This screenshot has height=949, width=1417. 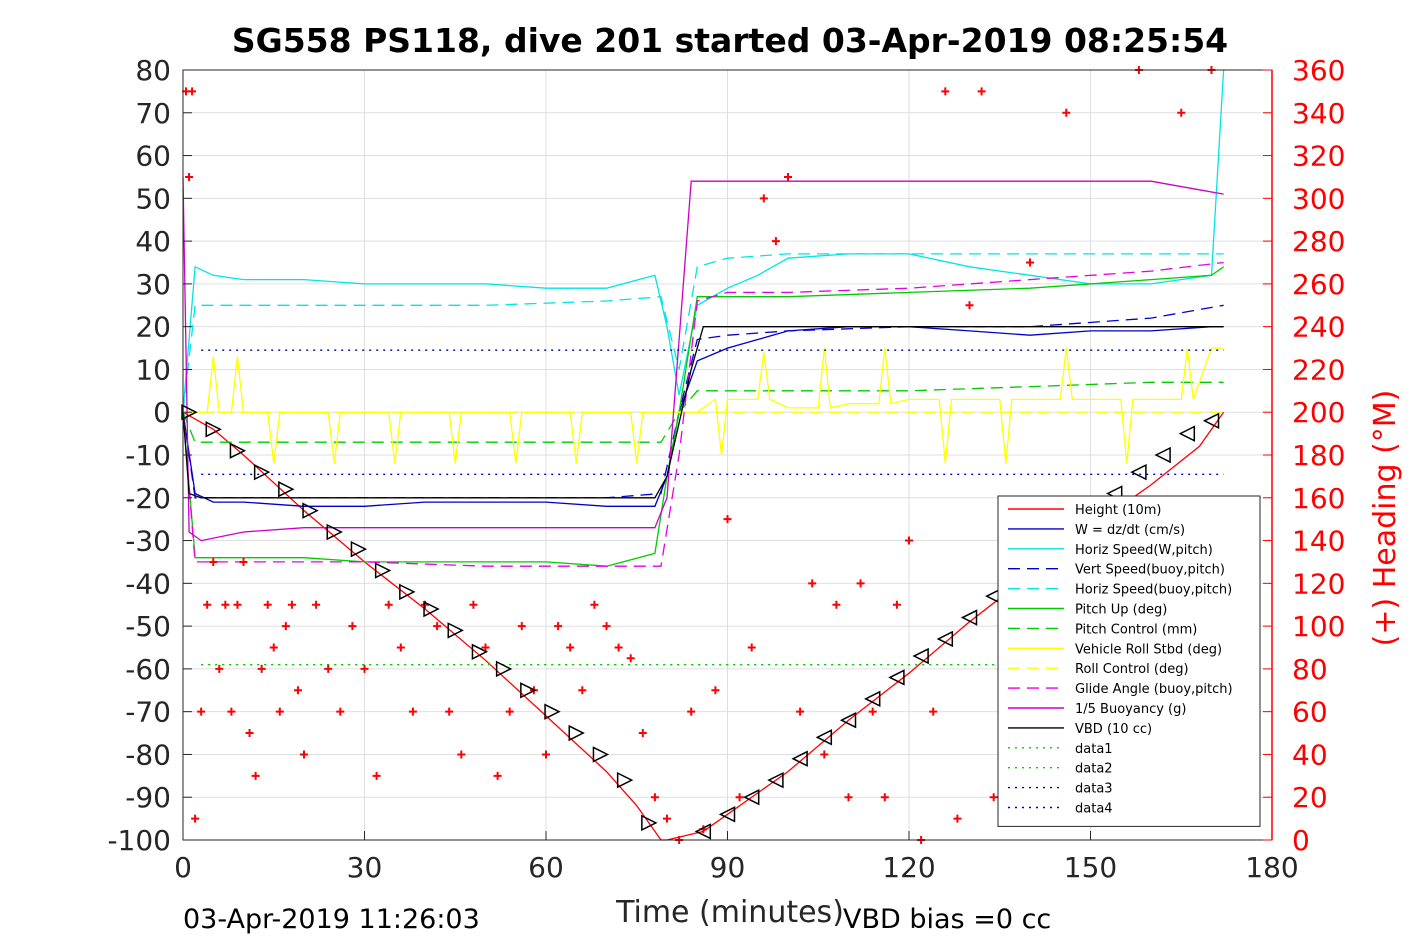 What do you see at coordinates (1090, 867) in the screenshot?
I see `x-tick-label: 150` at bounding box center [1090, 867].